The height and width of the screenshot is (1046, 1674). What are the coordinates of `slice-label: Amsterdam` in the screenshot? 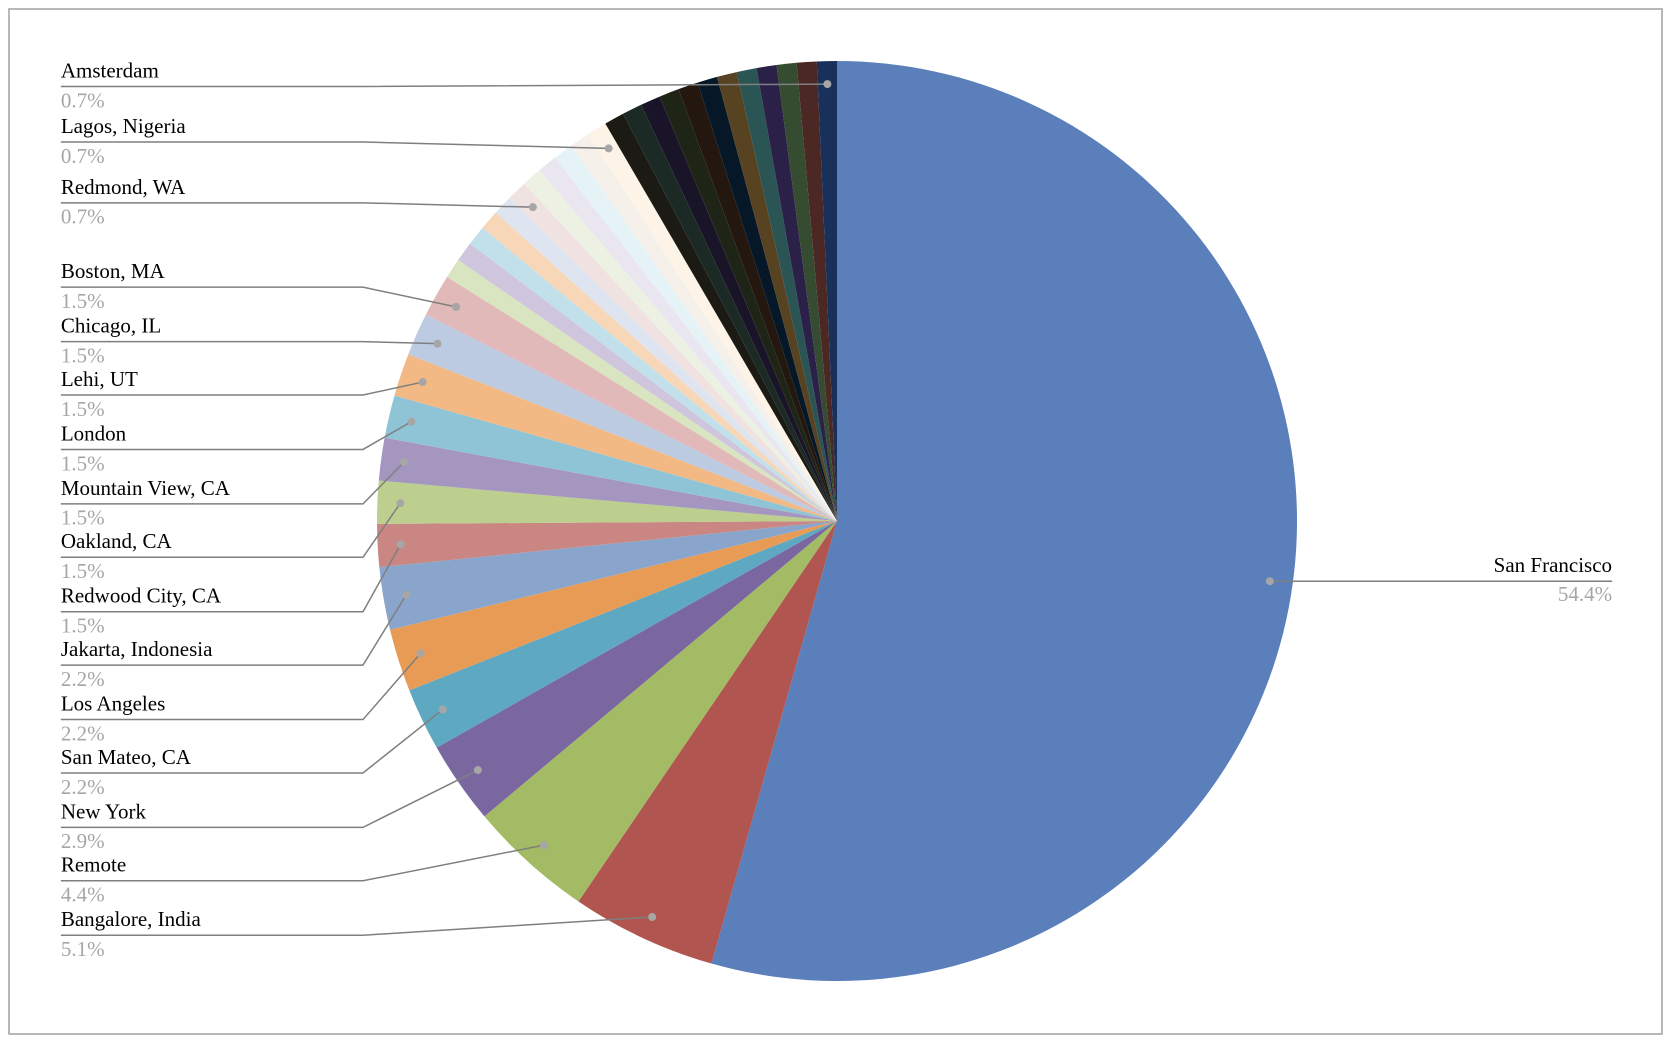 It's located at (110, 70).